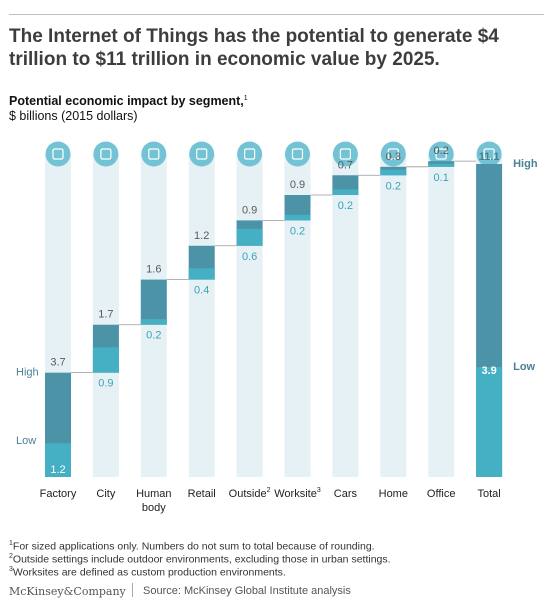  What do you see at coordinates (58, 494) in the screenshot?
I see `category-label-factory: Factory` at bounding box center [58, 494].